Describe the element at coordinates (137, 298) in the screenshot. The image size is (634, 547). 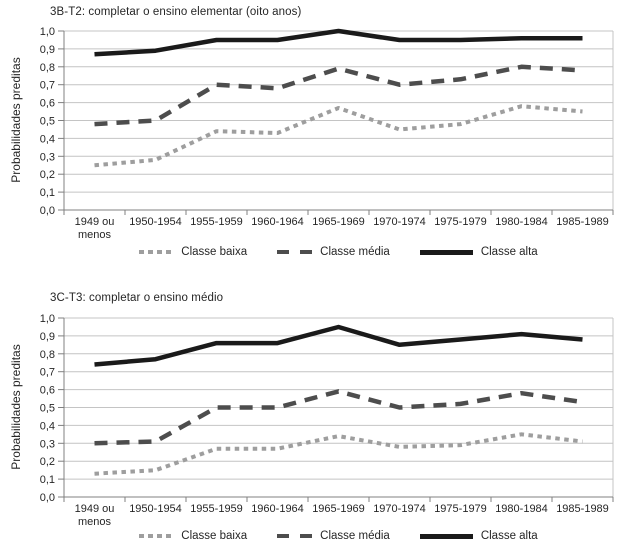
I see `chart-title: 3C-T3: completar o ensino médio` at that location.